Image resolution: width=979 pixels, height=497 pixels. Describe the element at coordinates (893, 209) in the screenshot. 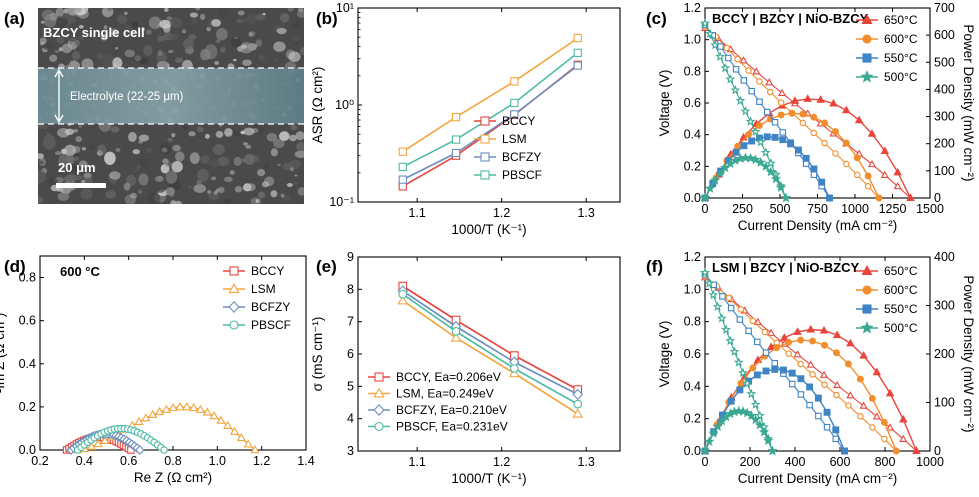

I see `x-tick-label: 1250` at that location.